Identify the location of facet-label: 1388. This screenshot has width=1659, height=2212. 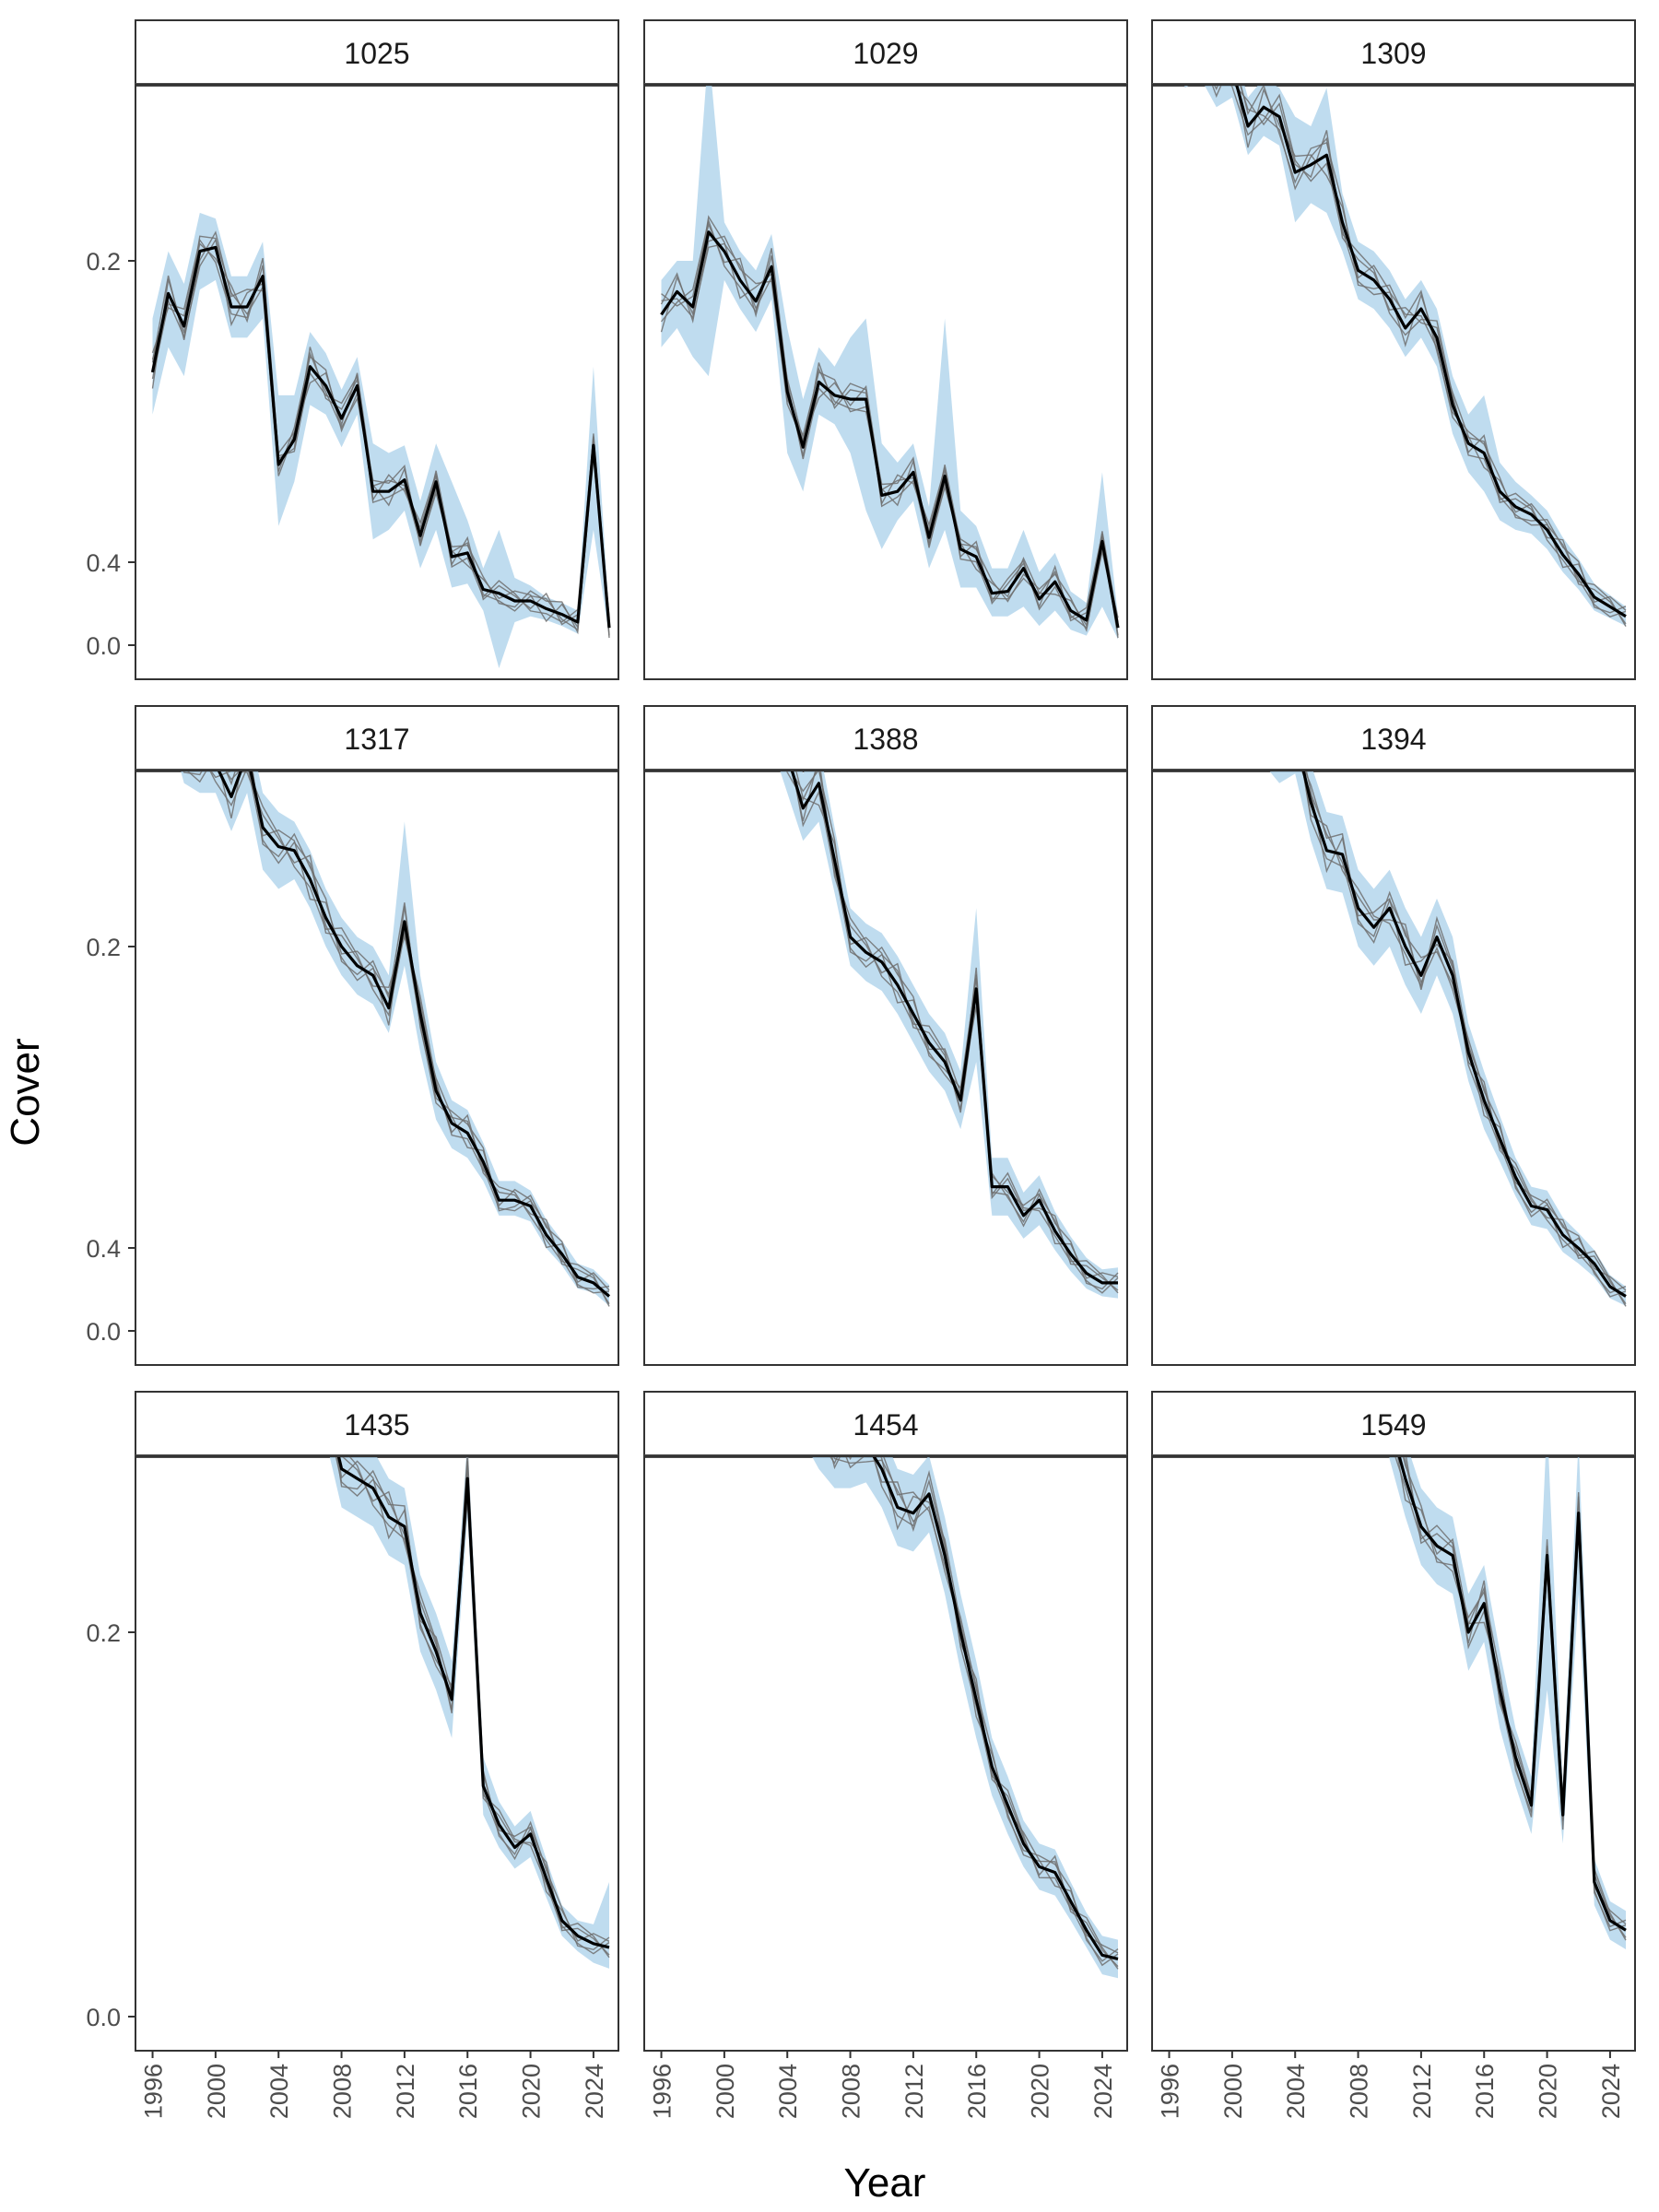
(885, 739).